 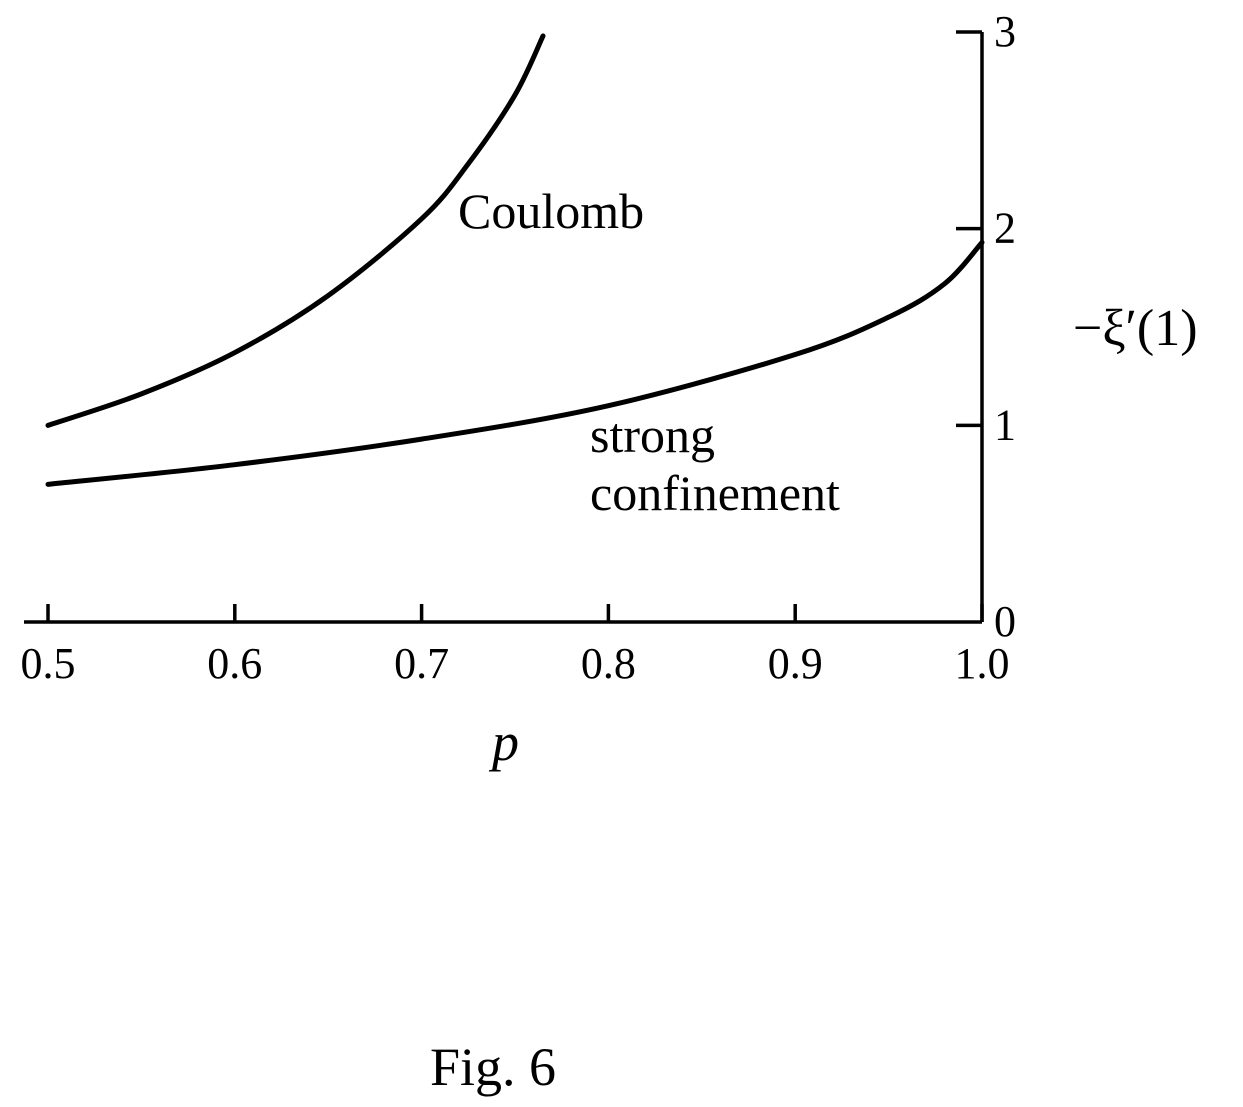 I want to click on y-tick-label: 3, so click(x=1005, y=31).